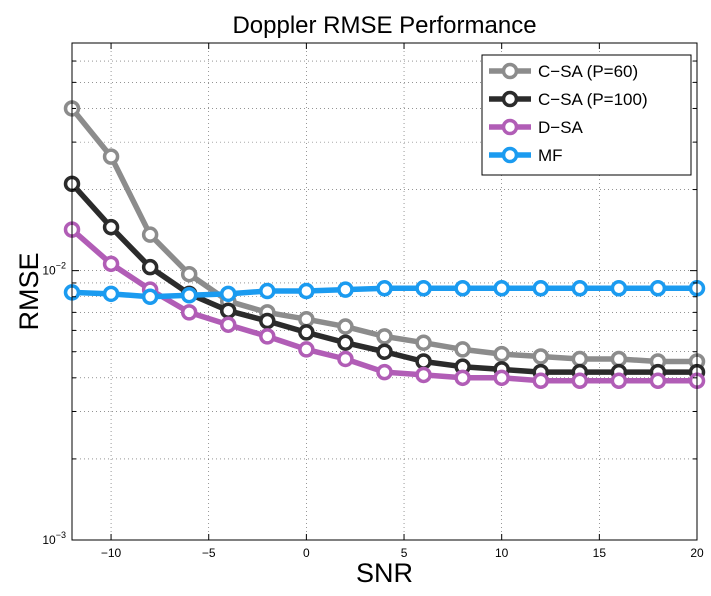 The width and height of the screenshot is (711, 596). I want to click on legend-label: MF, so click(550, 155).